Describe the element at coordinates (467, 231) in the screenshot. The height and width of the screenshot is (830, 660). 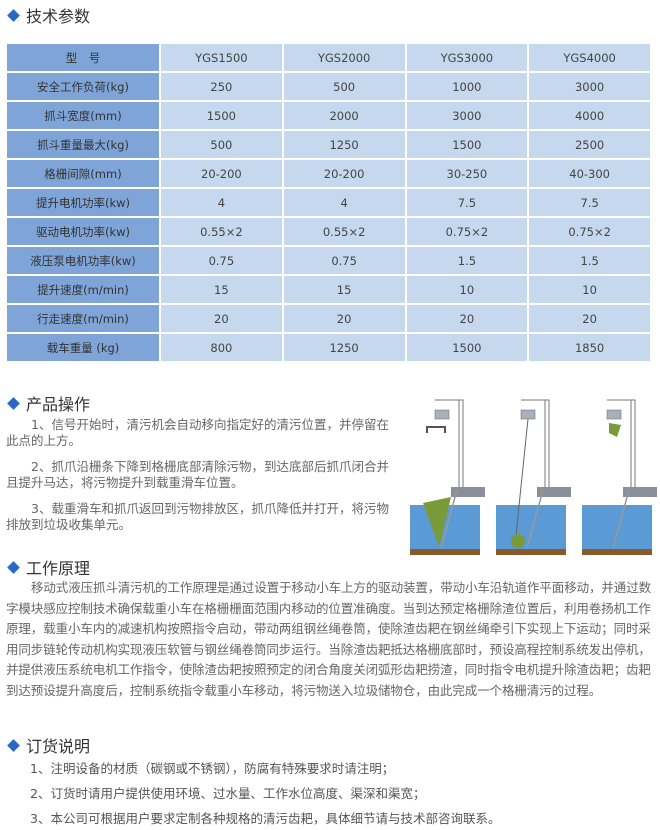
I see `table-cell: 0.75×2` at that location.